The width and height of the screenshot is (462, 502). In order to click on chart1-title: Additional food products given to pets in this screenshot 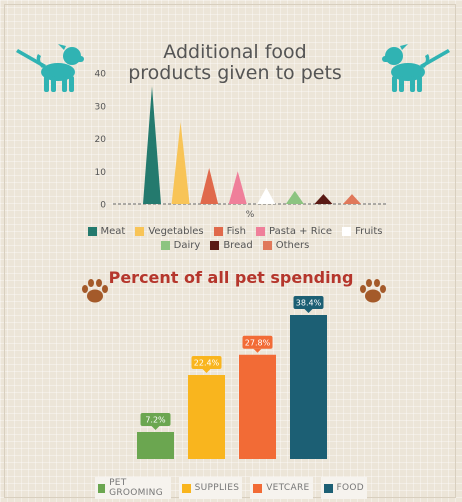, I will do `click(235, 62)`.